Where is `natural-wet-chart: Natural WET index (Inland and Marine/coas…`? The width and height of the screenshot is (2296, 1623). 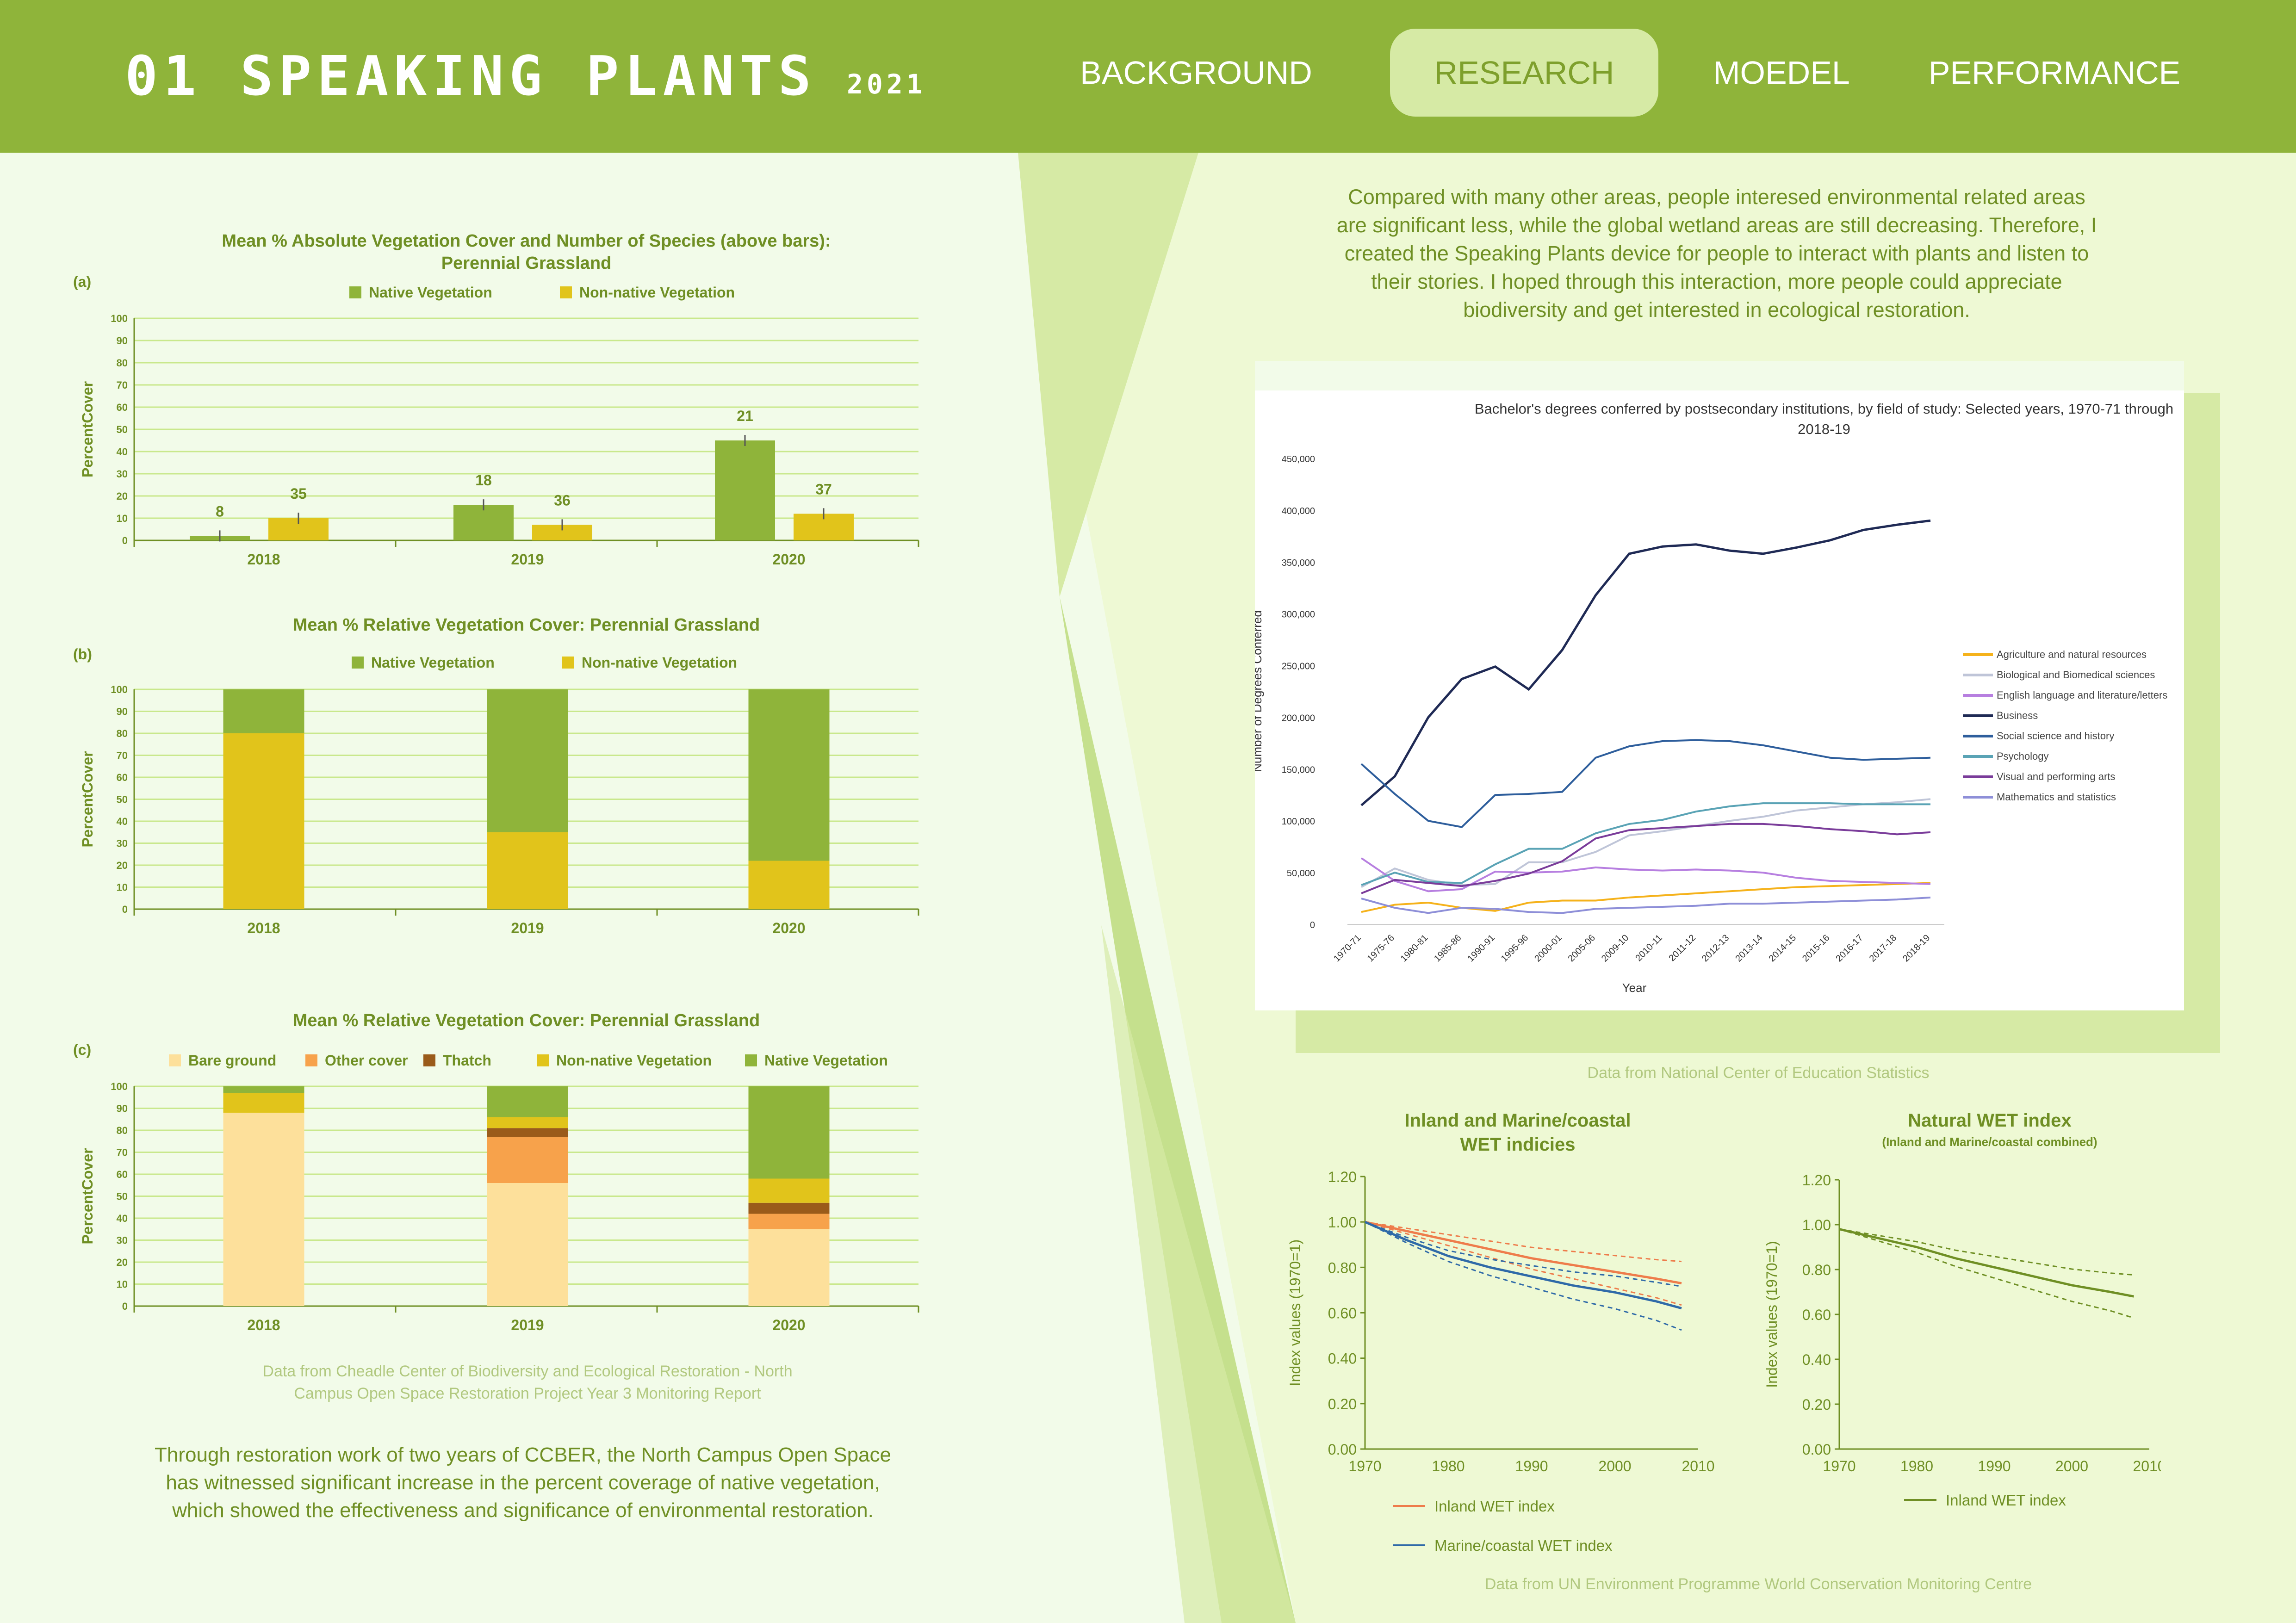
natural-wet-chart: Natural WET index (Inland and Marine/coas… is located at coordinates (1962, 1309).